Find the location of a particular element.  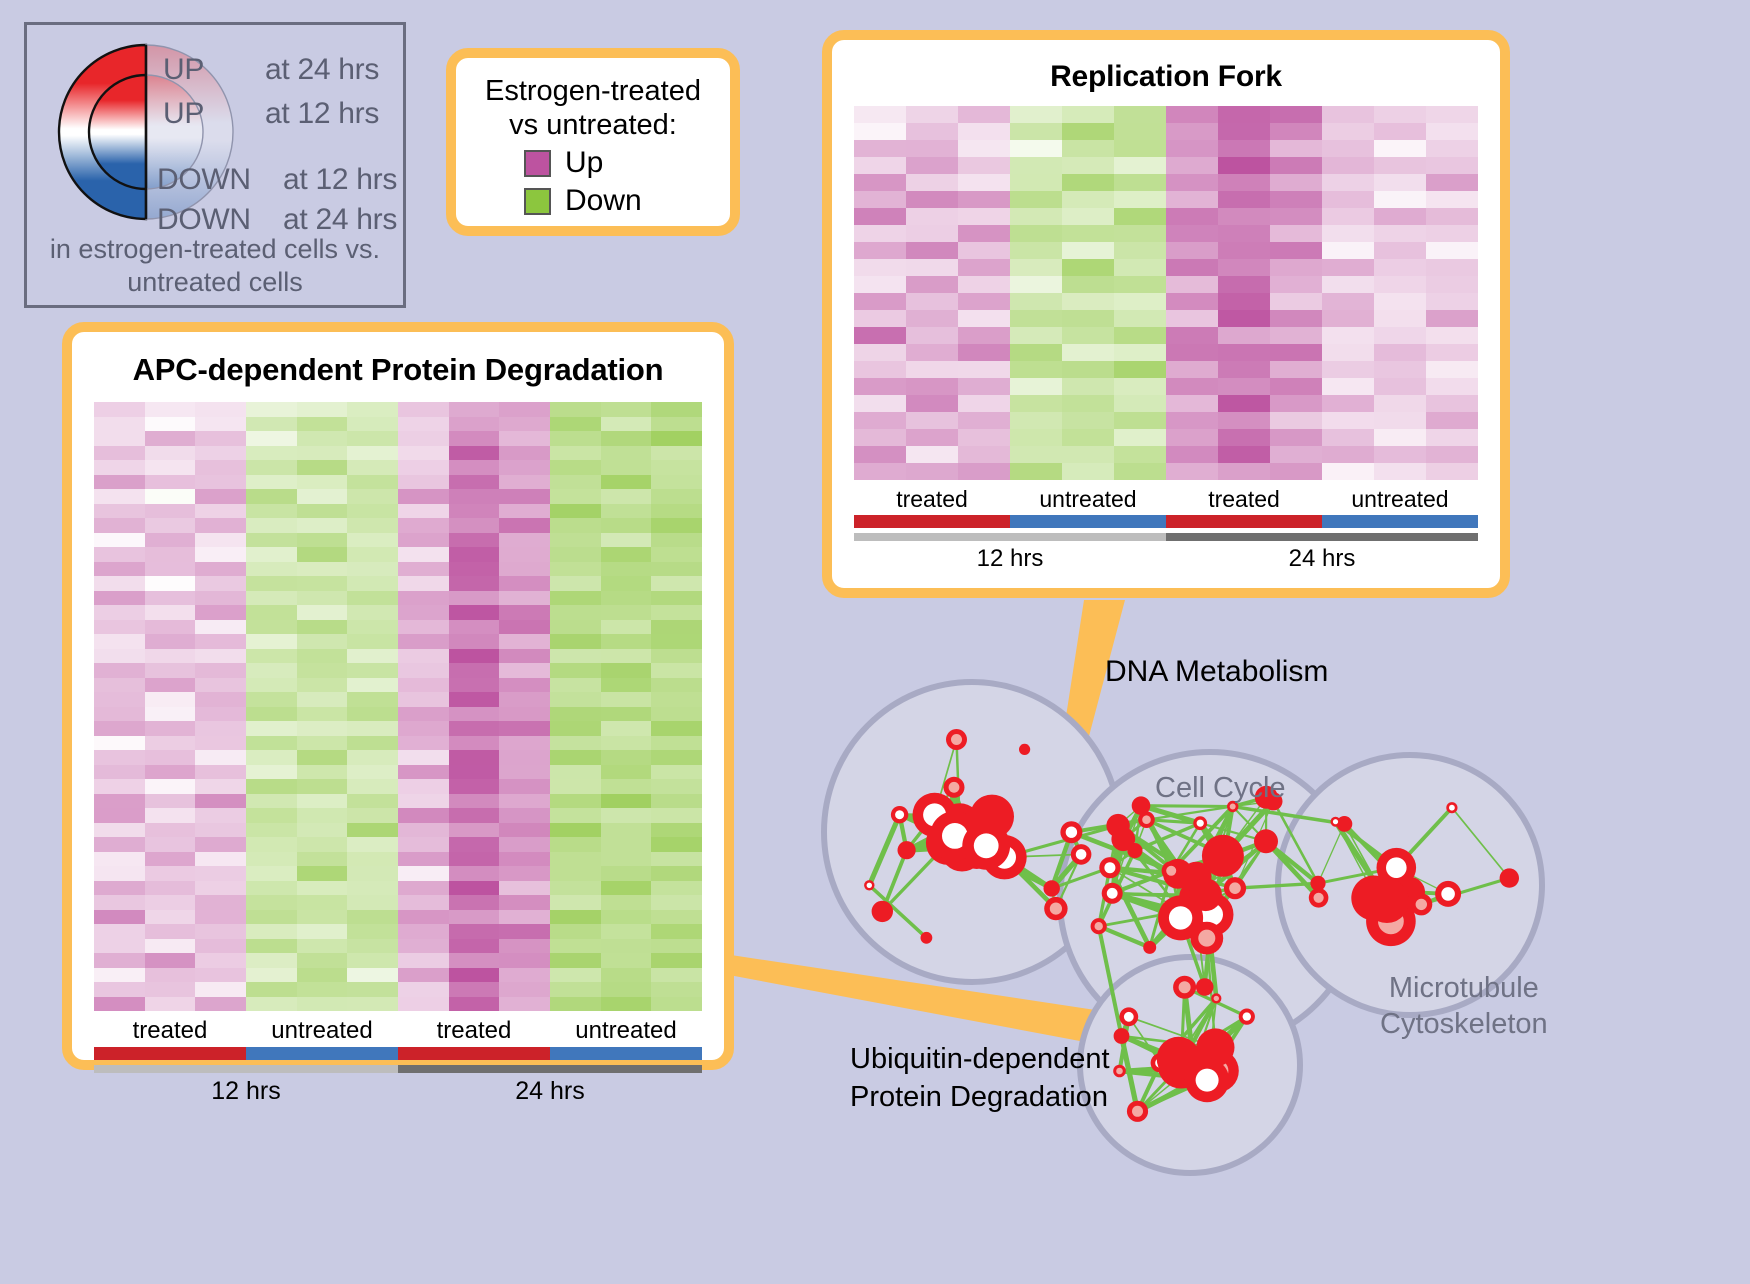

down-swatch is located at coordinates (537, 201).